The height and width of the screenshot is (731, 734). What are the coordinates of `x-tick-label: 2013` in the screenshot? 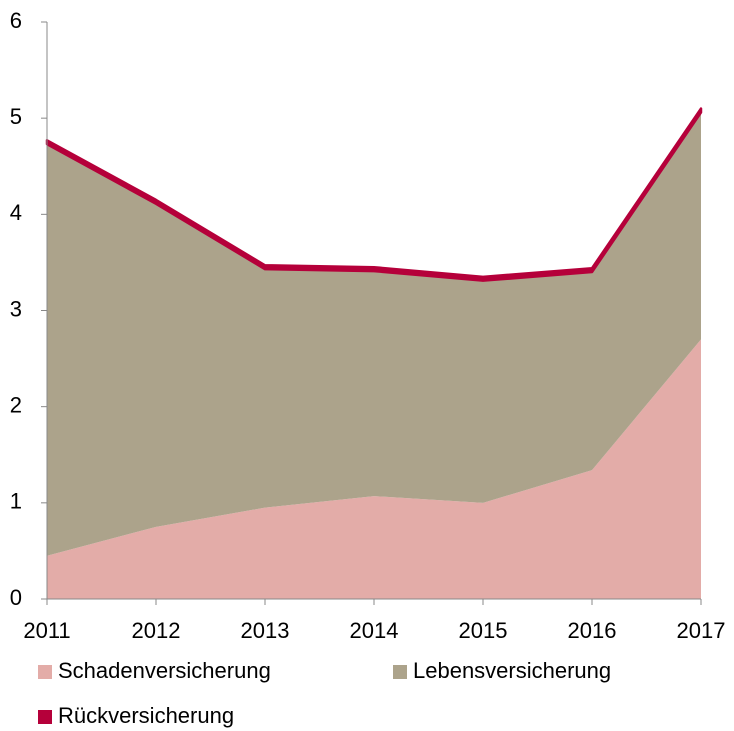 It's located at (265, 630).